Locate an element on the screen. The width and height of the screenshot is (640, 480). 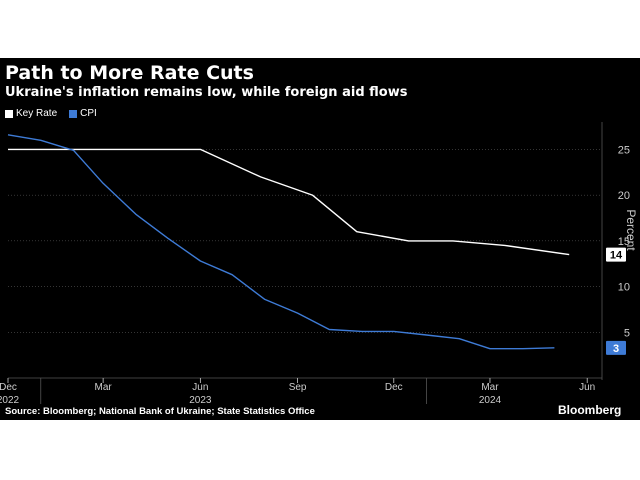
end-label-box-cpi is located at coordinates (616, 347).